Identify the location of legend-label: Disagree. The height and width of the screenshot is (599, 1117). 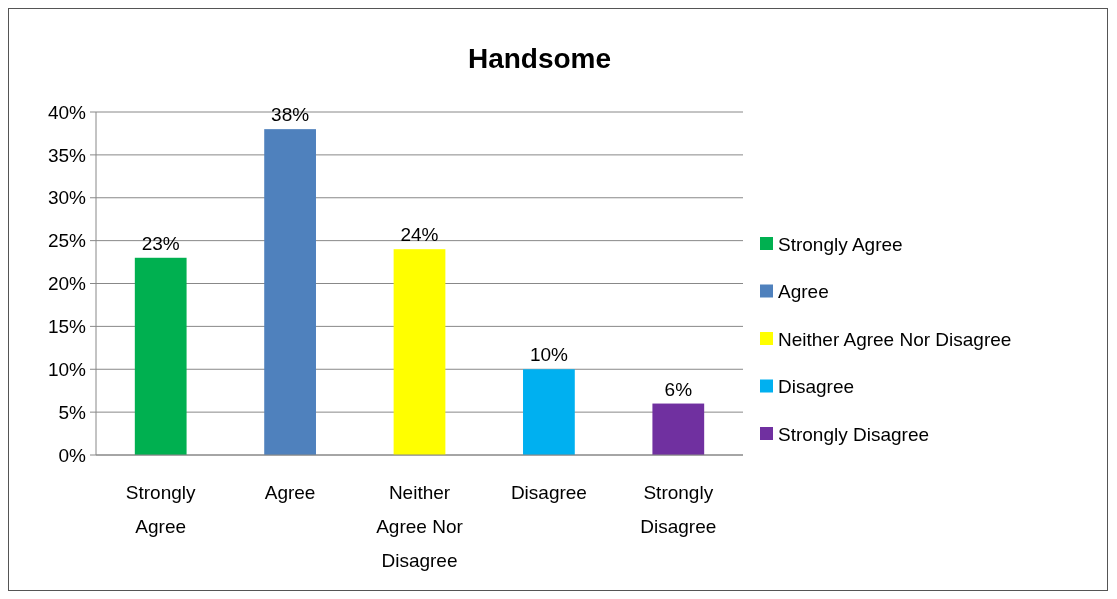
(816, 387).